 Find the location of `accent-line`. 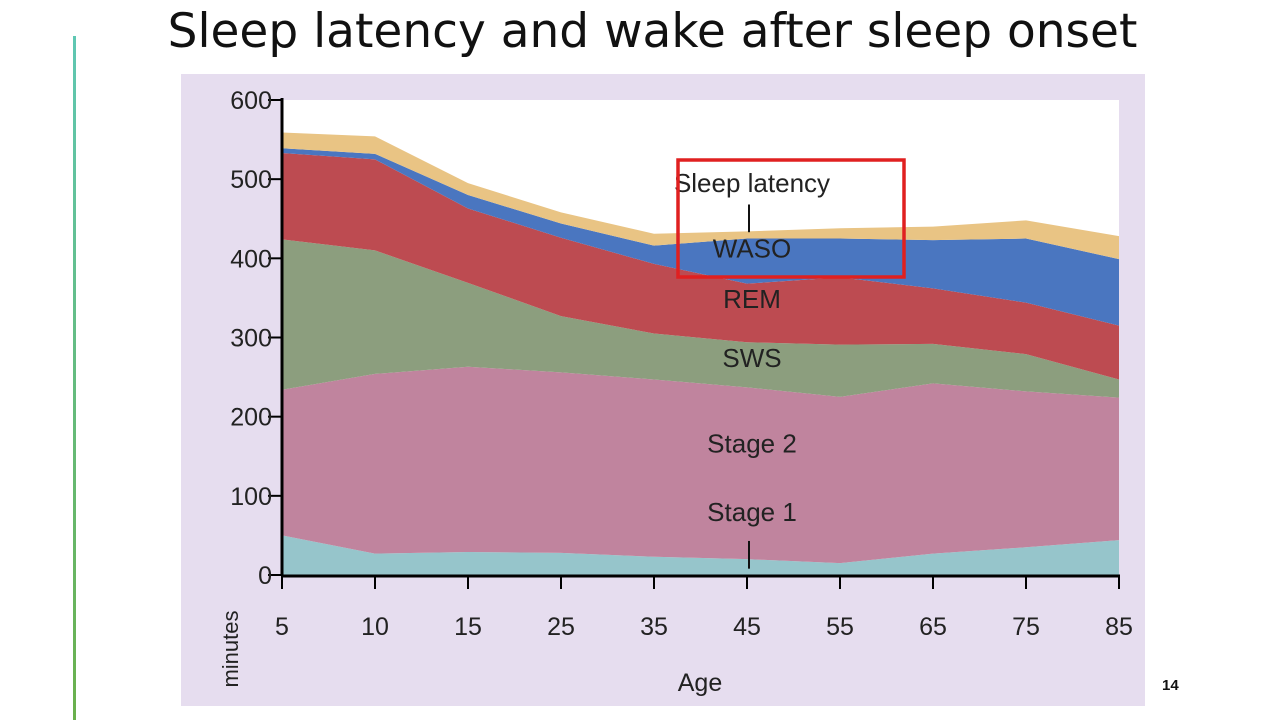

accent-line is located at coordinates (74, 378).